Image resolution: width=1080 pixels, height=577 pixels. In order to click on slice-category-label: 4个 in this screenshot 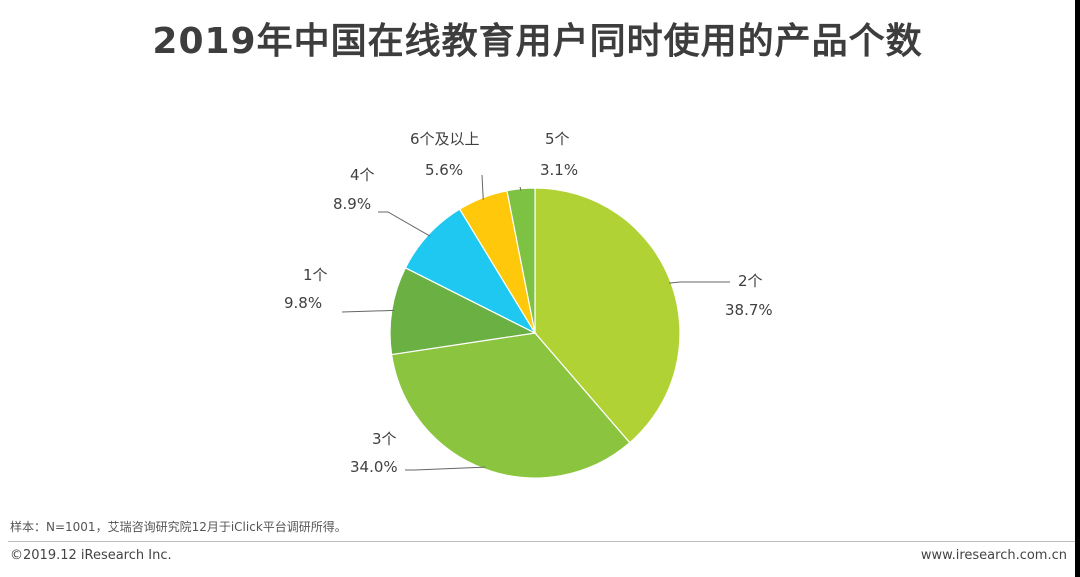, I will do `click(362, 175)`.